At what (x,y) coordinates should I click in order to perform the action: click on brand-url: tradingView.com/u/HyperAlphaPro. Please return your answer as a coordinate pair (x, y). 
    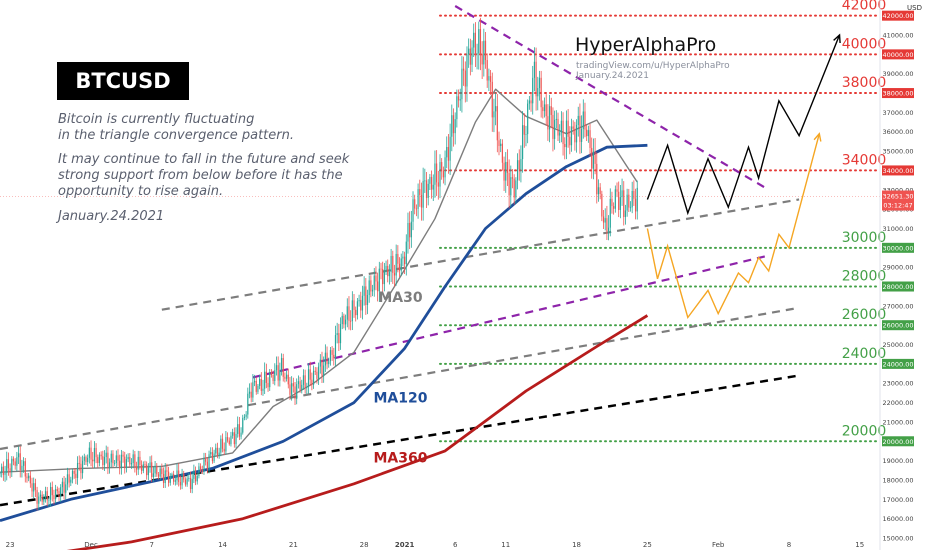
    Looking at the image, I should click on (653, 66).